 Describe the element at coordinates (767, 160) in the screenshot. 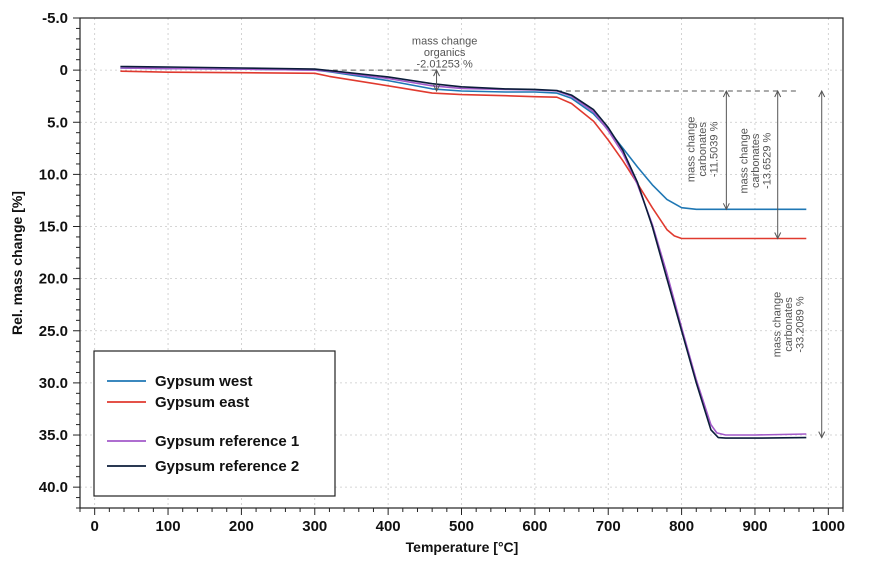

I see `annotation-line: -13.6529 %` at that location.